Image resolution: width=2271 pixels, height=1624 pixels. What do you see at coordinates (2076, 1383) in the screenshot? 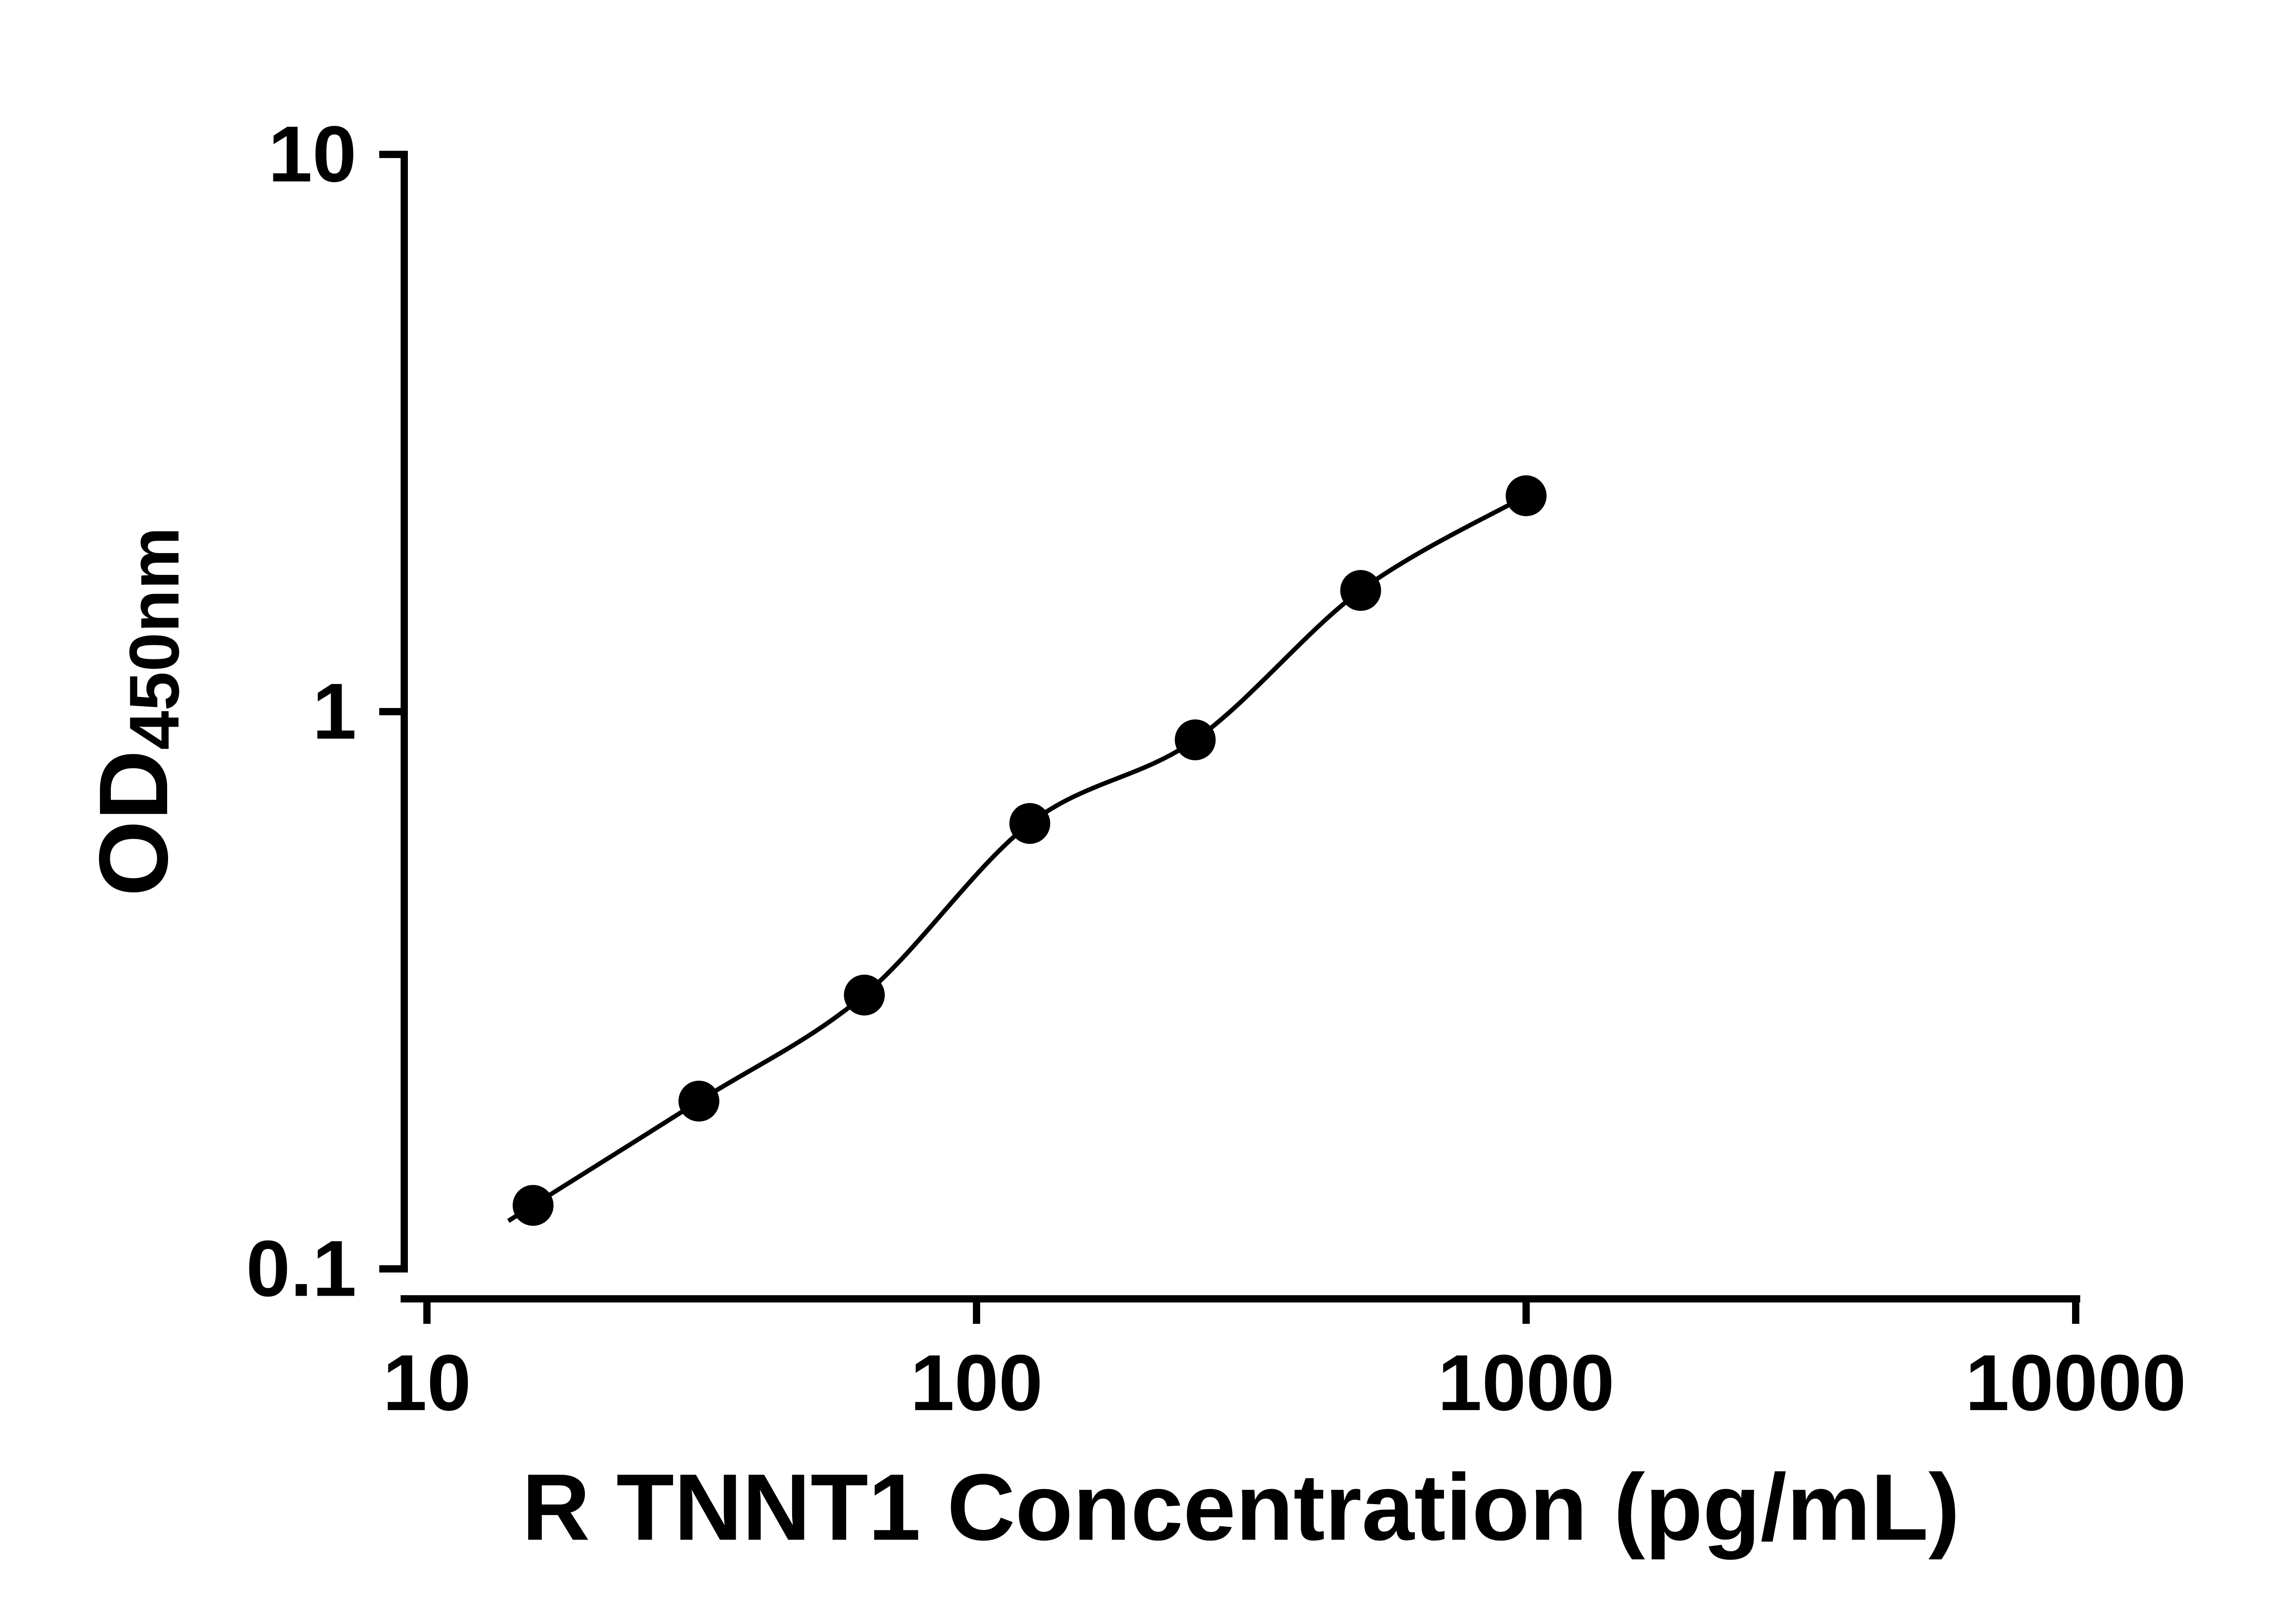
I see `x-tick-label: 10000` at bounding box center [2076, 1383].